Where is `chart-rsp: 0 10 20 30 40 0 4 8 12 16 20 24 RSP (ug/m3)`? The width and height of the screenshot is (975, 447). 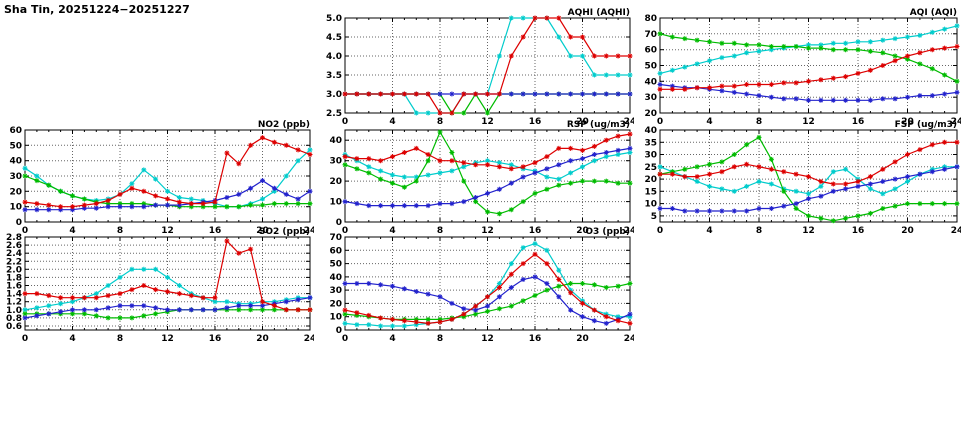
chart-rsp: 0 10 20 30 40 0 4 8 12 16 20 24 RSP (ug/m3) is located at coordinates (477, 177).